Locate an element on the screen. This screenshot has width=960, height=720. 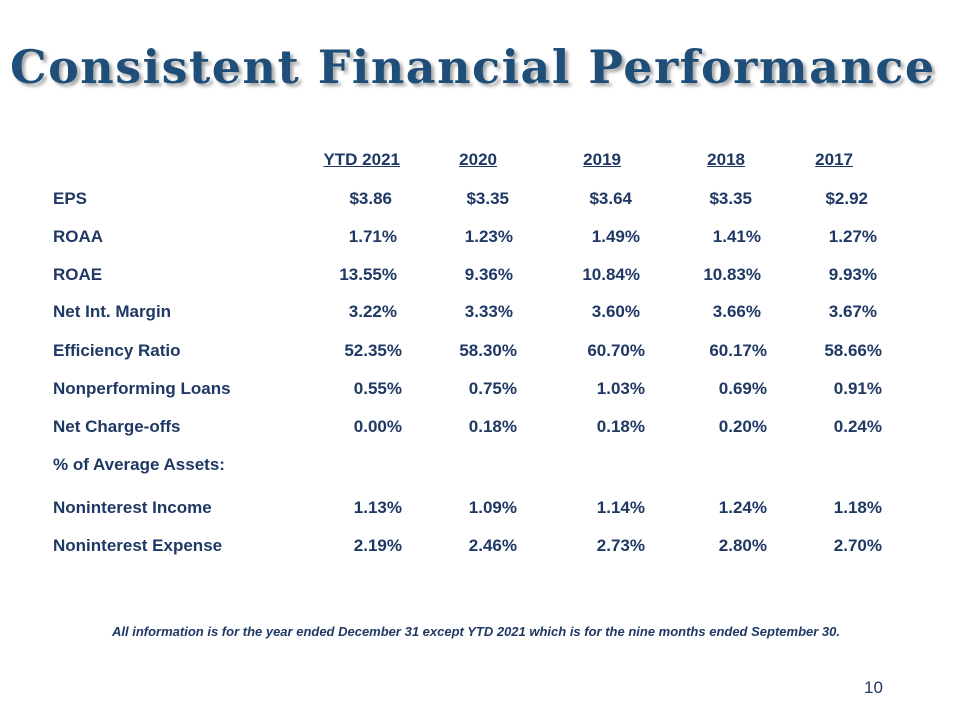
table-cell: 1.41% is located at coordinates (736, 236).